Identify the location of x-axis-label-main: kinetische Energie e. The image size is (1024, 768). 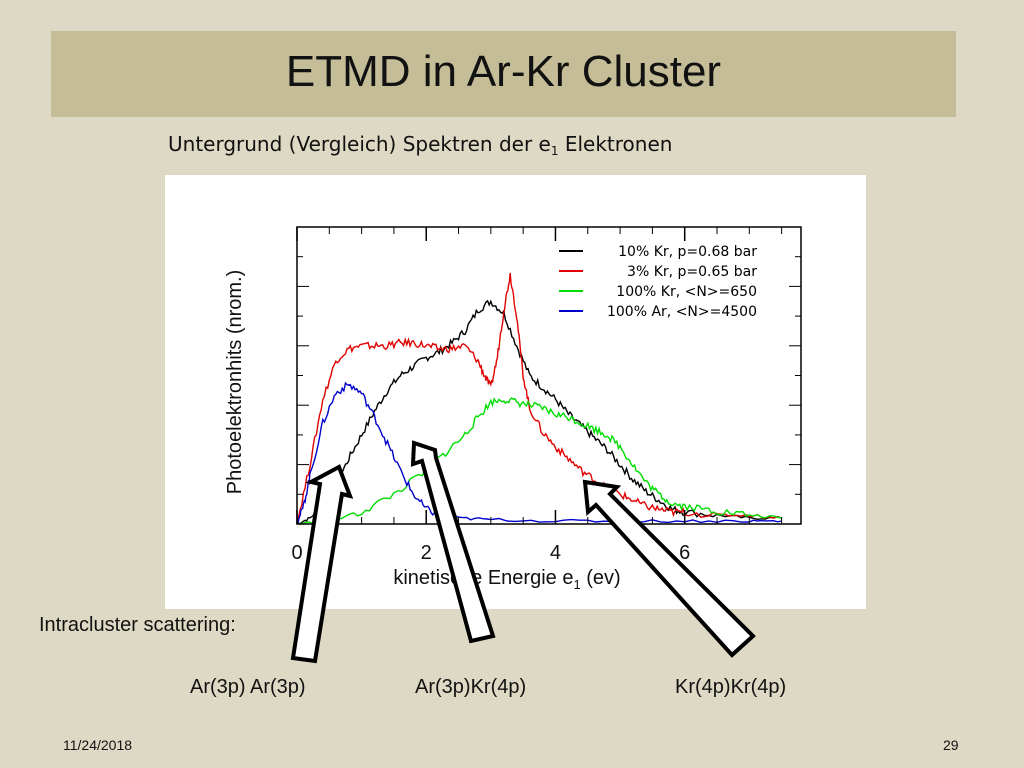
(483, 578).